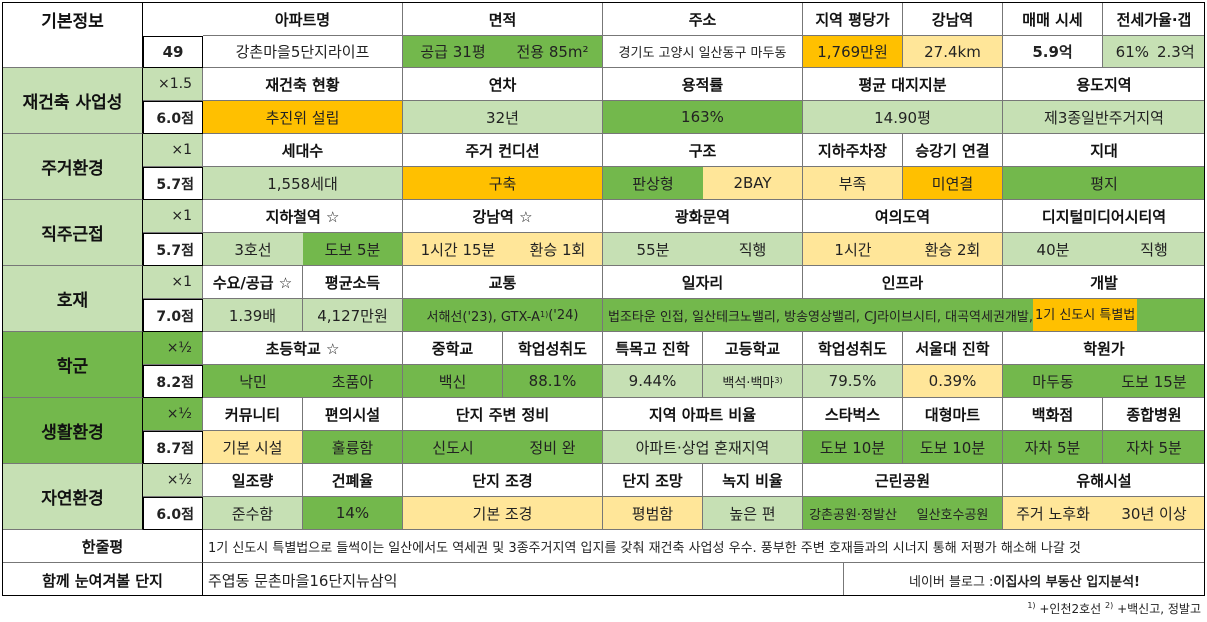 Image resolution: width=1207 pixels, height=622 pixels. What do you see at coordinates (1153, 381) in the screenshot?
I see `academy-distance: 도보 15분` at bounding box center [1153, 381].